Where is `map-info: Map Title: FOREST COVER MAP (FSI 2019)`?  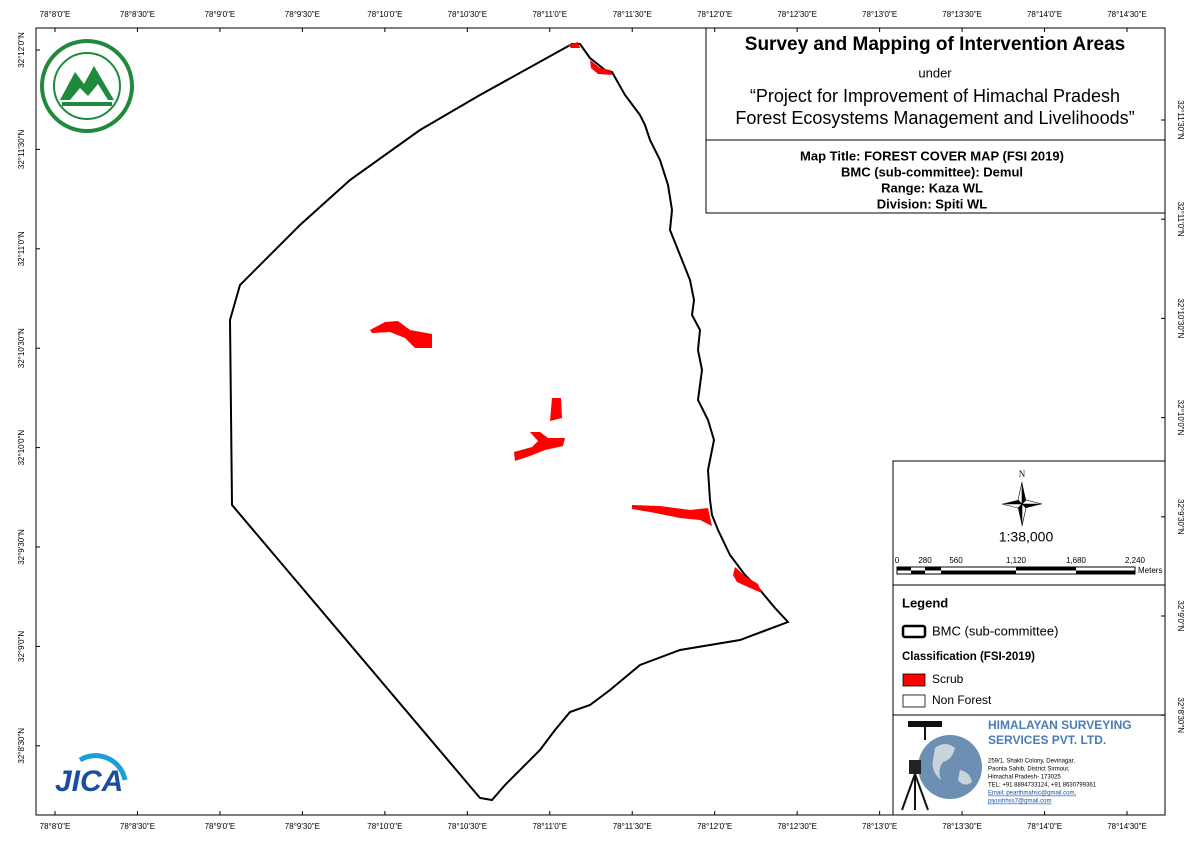
map-info: Map Title: FOREST COVER MAP (FSI 2019) is located at coordinates (932, 155).